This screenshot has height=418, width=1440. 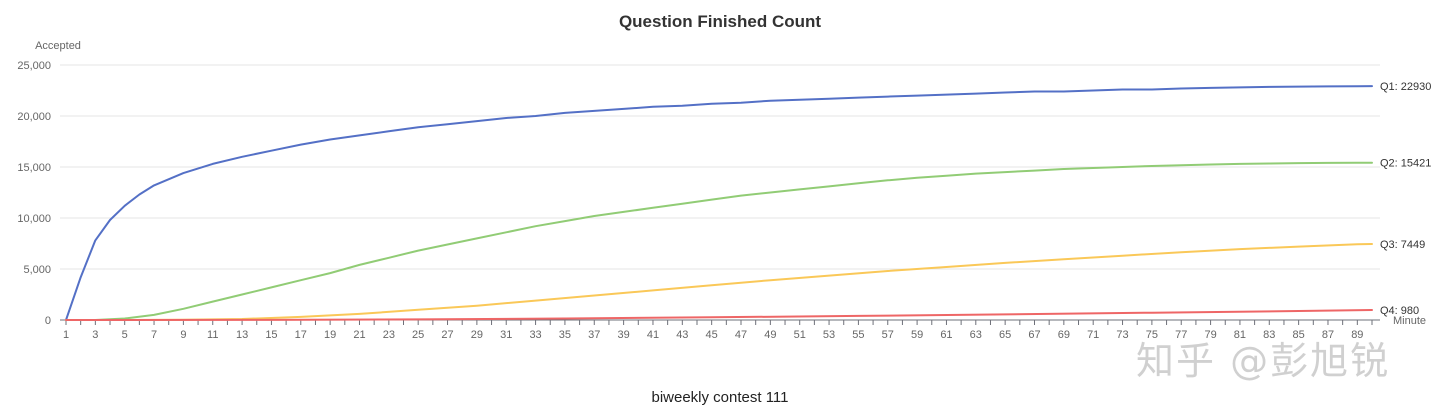 I want to click on chart-caption: biweekly contest 111, so click(x=720, y=397).